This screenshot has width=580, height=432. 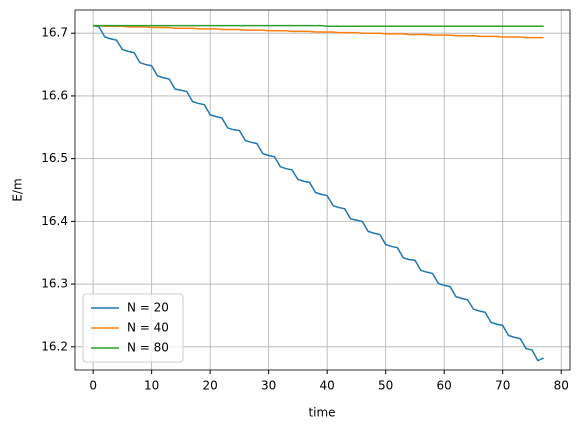 What do you see at coordinates (444, 386) in the screenshot?
I see `x-tick-label: 60` at bounding box center [444, 386].